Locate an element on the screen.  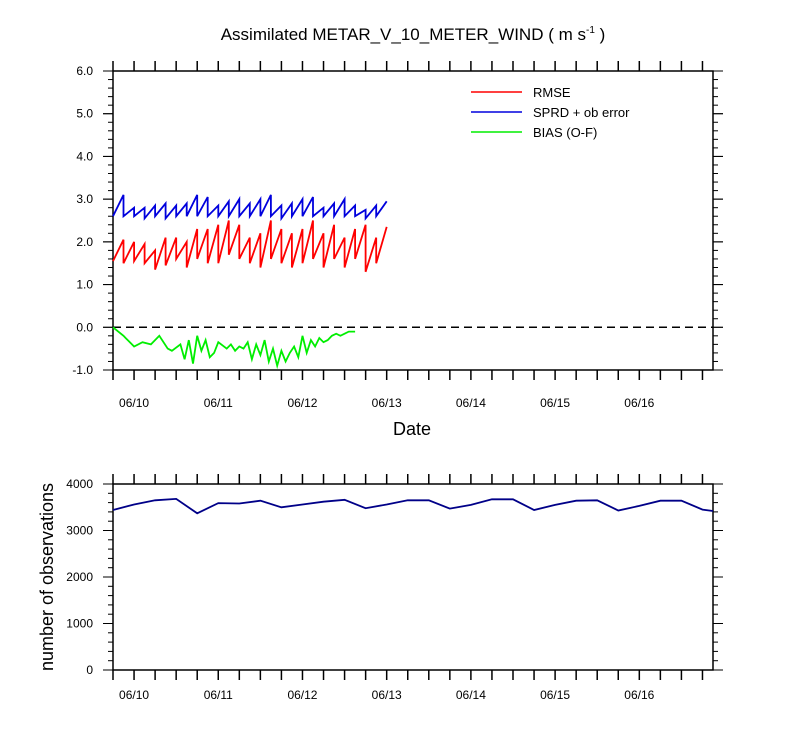
y-tick-label: 6.0 is located at coordinates (84, 71).